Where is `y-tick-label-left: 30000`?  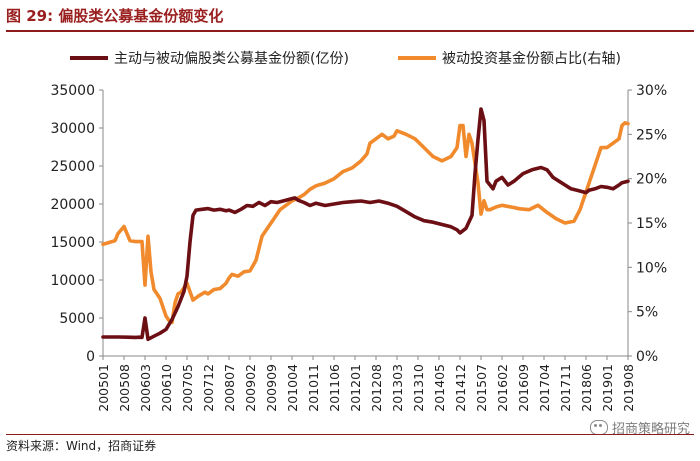 y-tick-label-left: 30000 is located at coordinates (72, 129).